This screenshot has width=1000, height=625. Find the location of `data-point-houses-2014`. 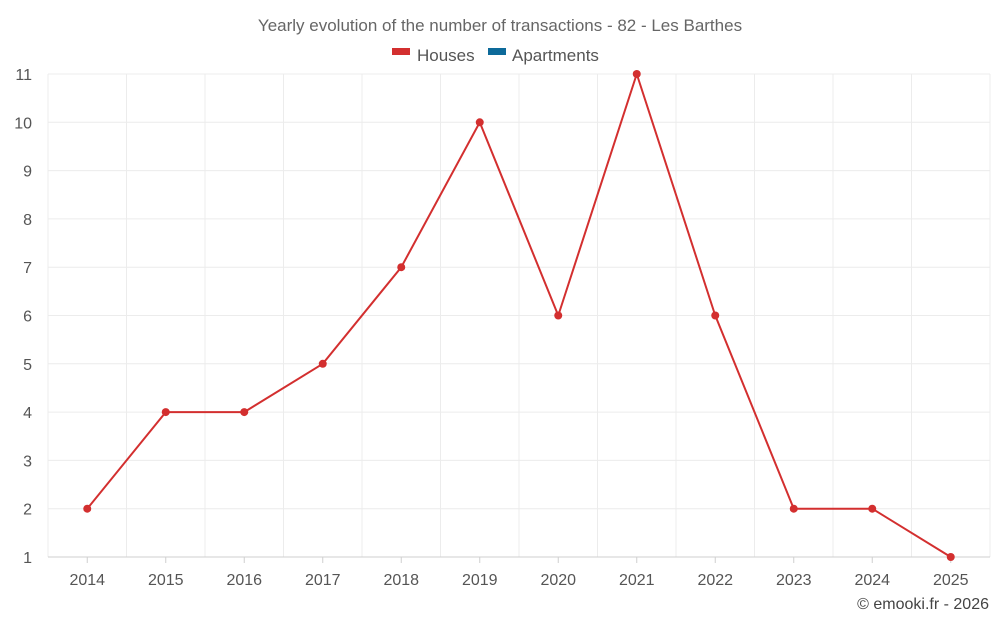

data-point-houses-2014 is located at coordinates (87, 508).